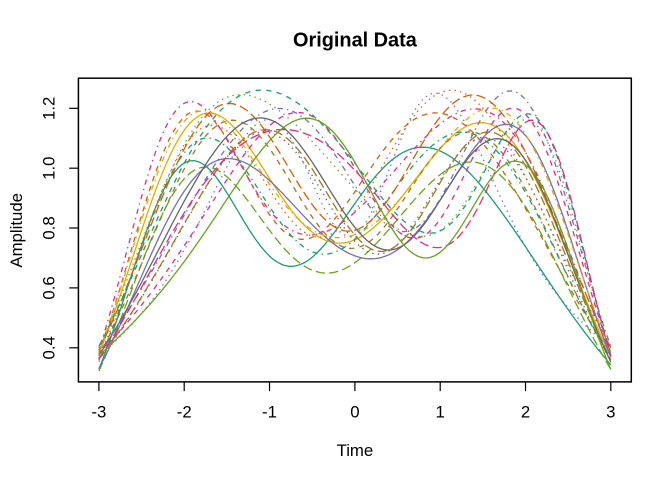 The height and width of the screenshot is (480, 672). Describe the element at coordinates (354, 411) in the screenshot. I see `svg-text: 0` at that location.